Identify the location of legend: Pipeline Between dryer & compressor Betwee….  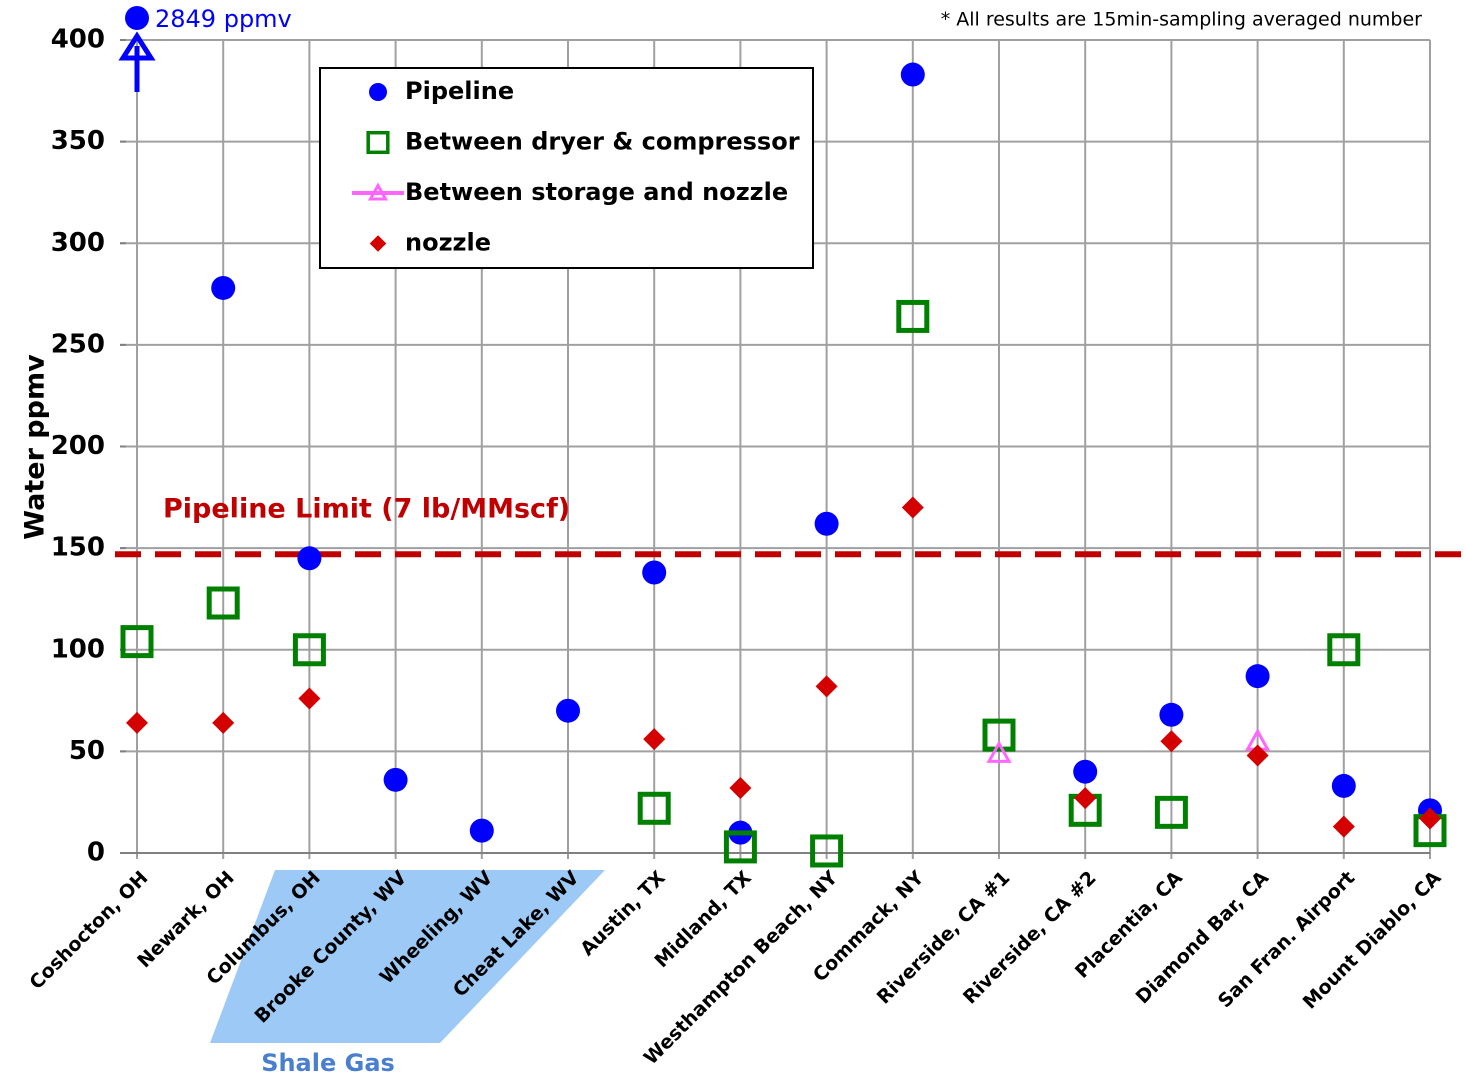
(566, 168).